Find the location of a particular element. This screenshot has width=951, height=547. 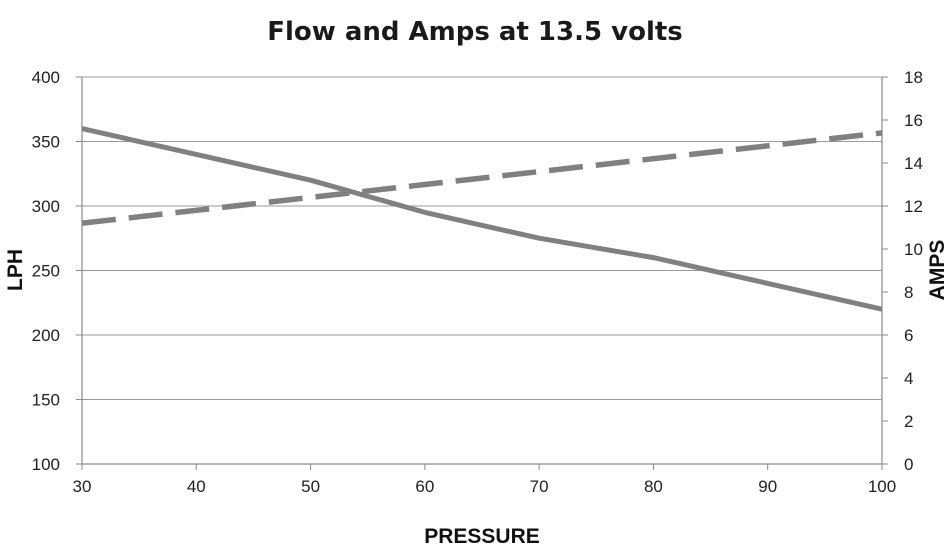

y-axis-ticks: 100 150 200 250 300 350 400 is located at coordinates (57, 271).